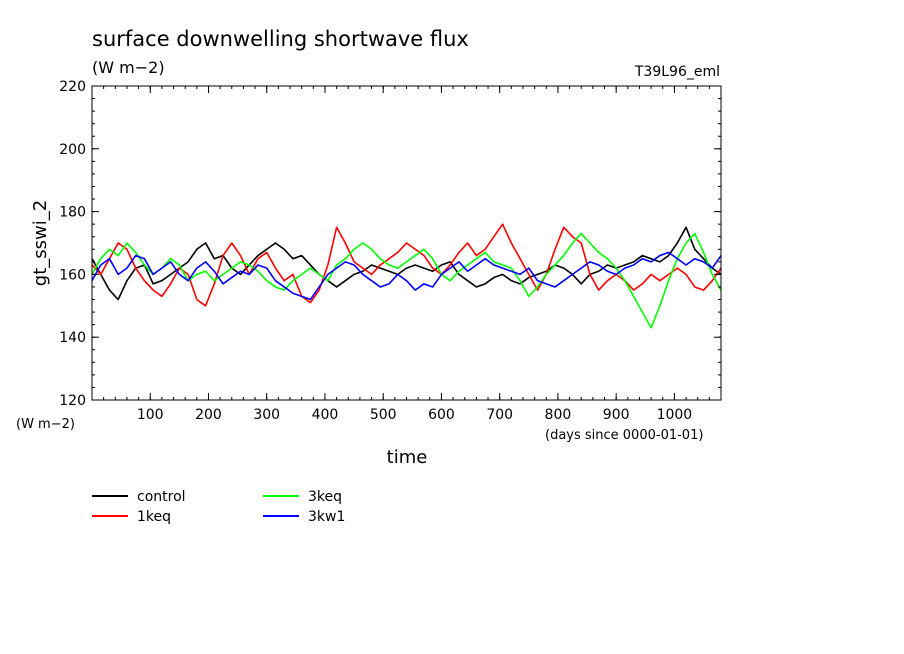 The image size is (904, 654). I want to click on x-tick-label: 300, so click(266, 415).